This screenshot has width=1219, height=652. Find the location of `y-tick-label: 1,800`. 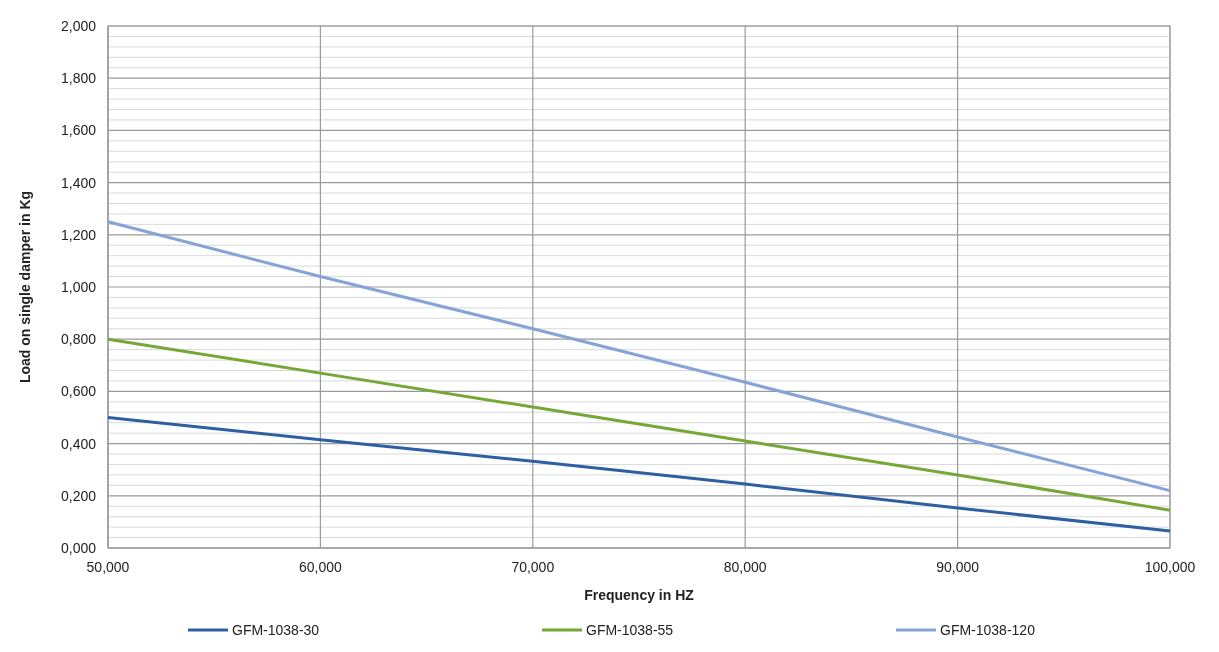

y-tick-label: 1,800 is located at coordinates (78, 78).